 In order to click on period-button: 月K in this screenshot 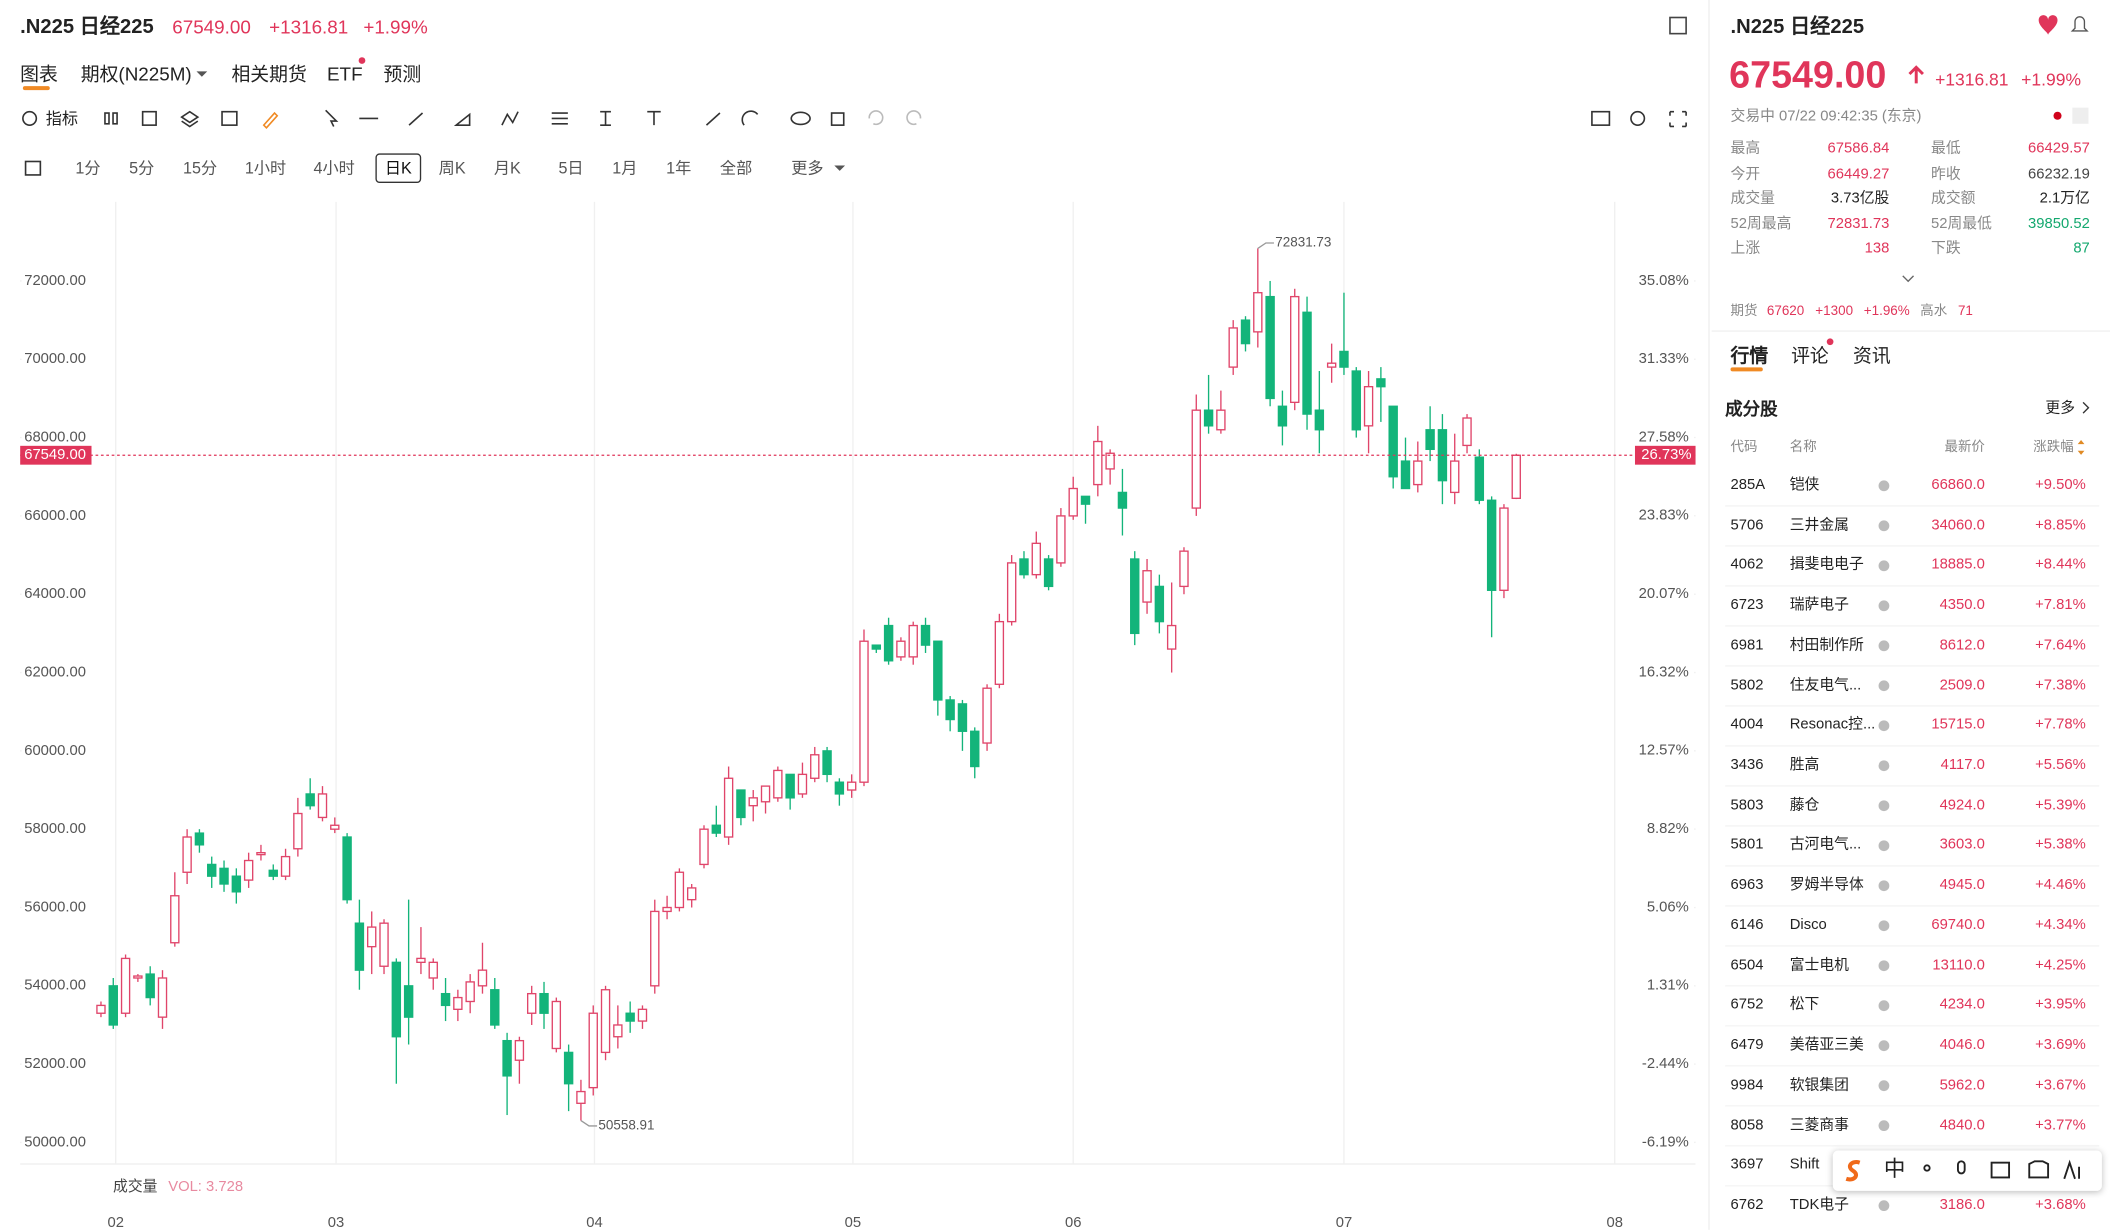, I will do `click(507, 168)`.